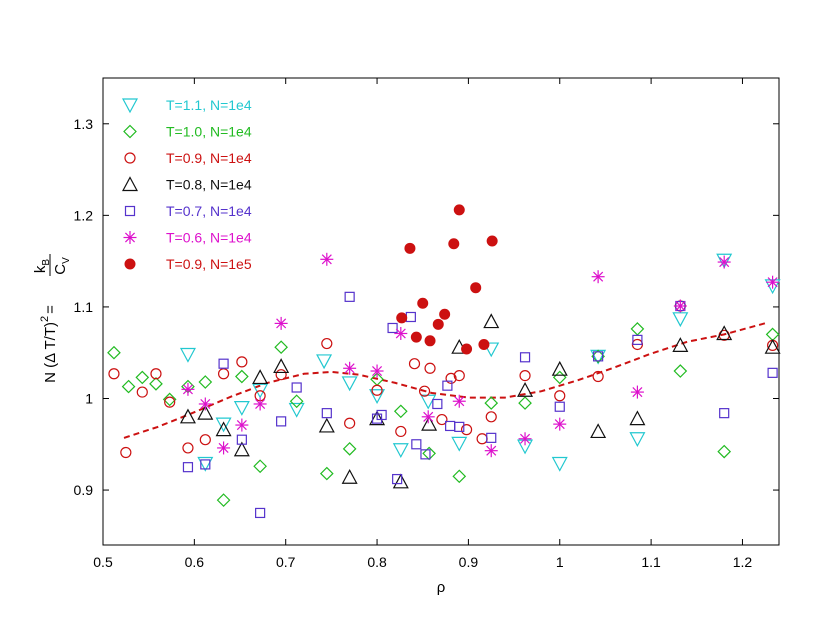 The height and width of the screenshot is (642, 830). Describe the element at coordinates (60, 269) in the screenshot. I see `y-label-denominator: C` at that location.